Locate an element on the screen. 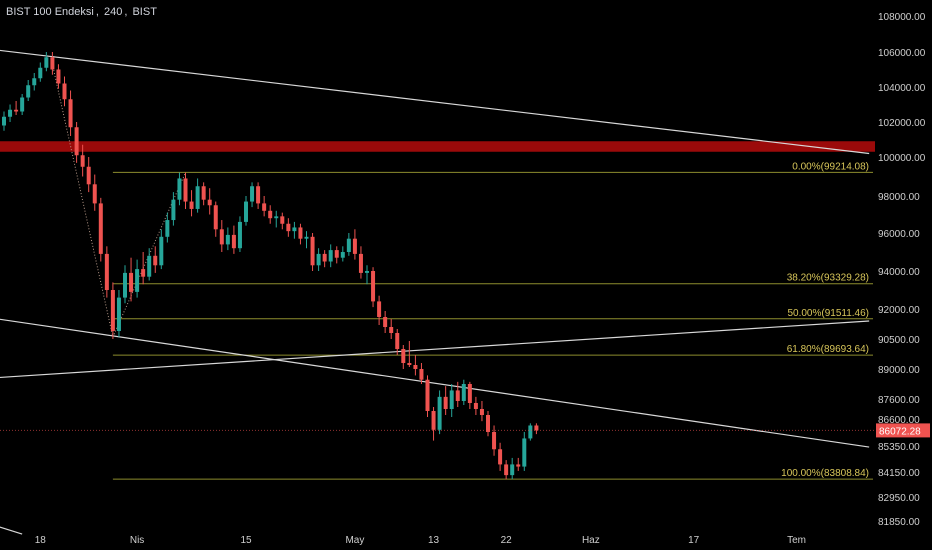  interval-label: 240 is located at coordinates (113, 12).